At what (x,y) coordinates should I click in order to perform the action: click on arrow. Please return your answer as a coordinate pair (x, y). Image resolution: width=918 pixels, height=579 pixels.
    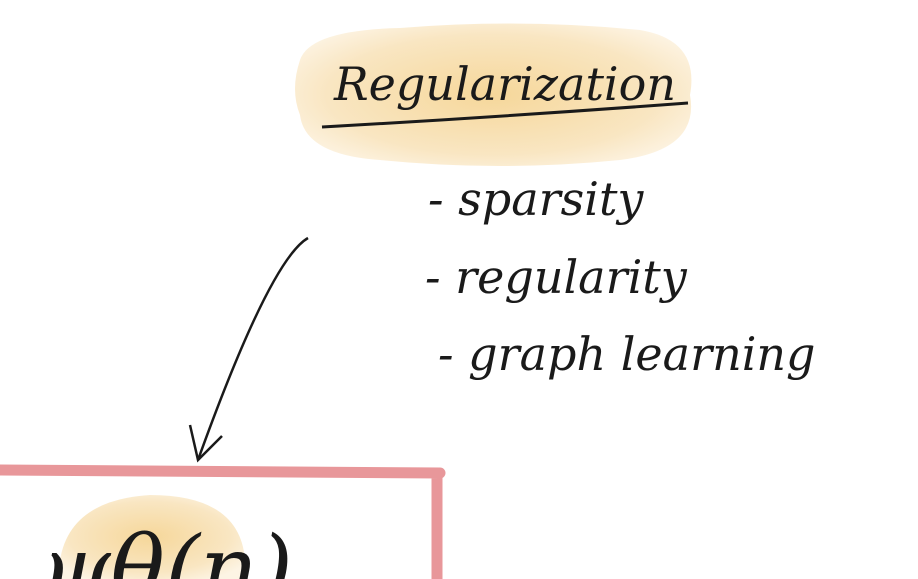
    Looking at the image, I should click on (252, 348).